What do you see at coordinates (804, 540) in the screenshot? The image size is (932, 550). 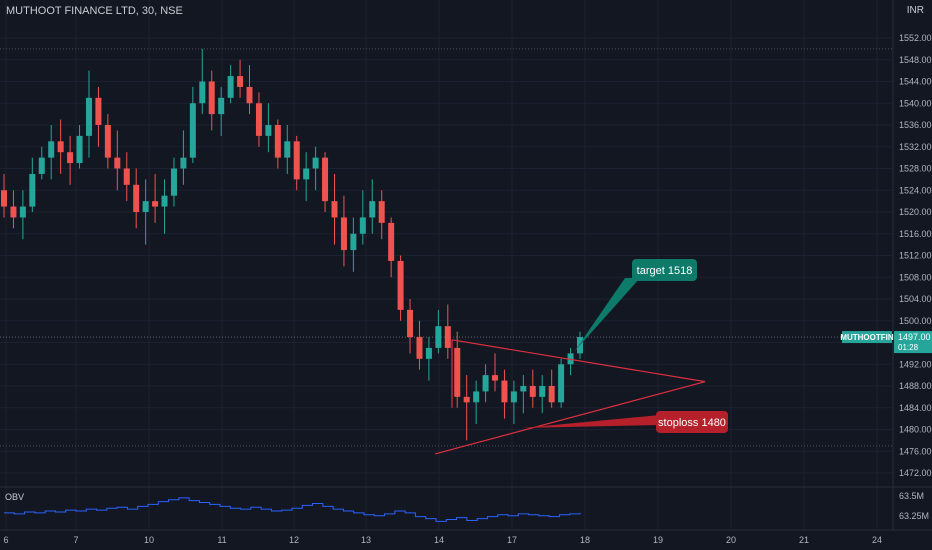 I see `time-tick-label: 21` at bounding box center [804, 540].